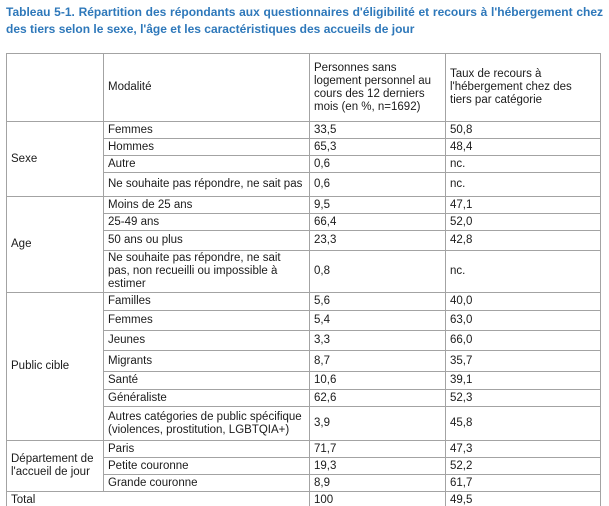 The height and width of the screenshot is (506, 609). What do you see at coordinates (523, 466) in the screenshot?
I see `taux-cell: 52,2` at bounding box center [523, 466].